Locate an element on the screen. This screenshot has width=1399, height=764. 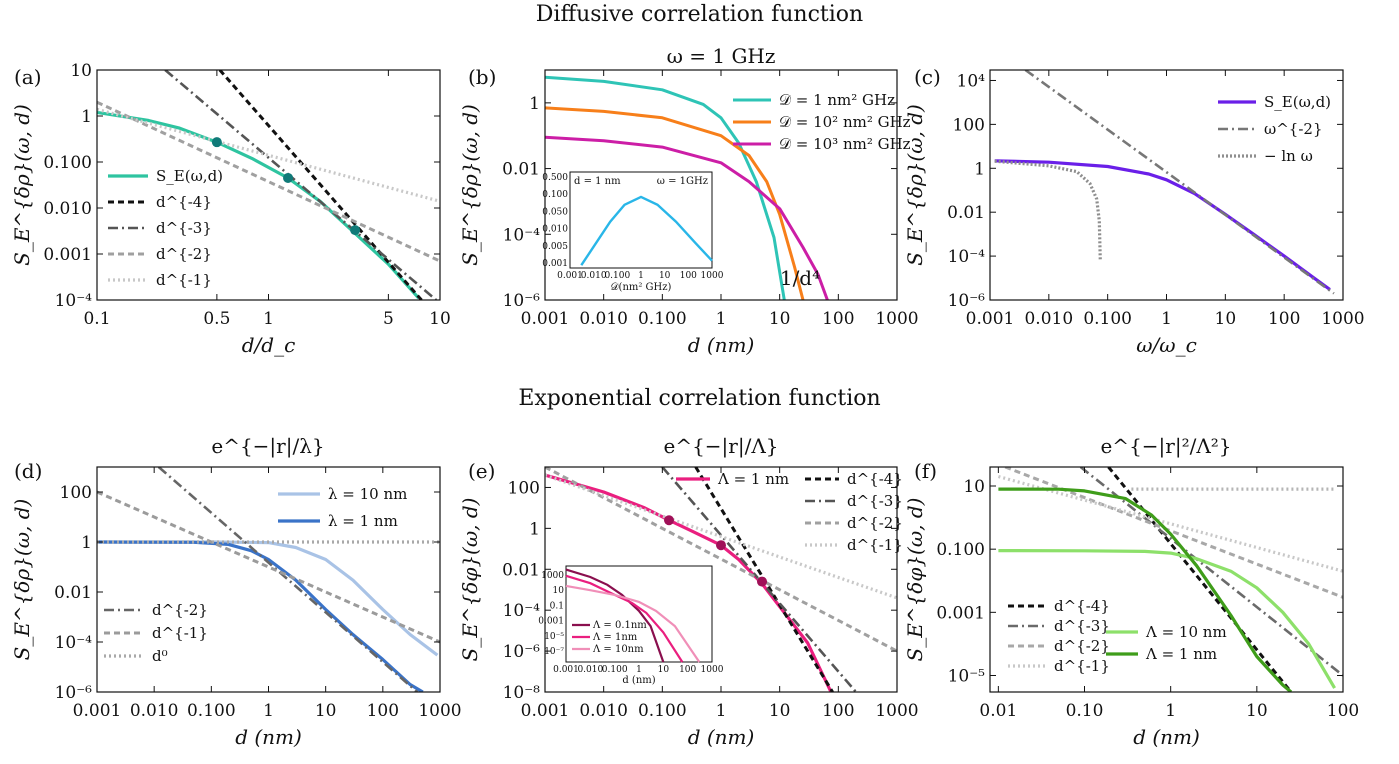
x-tick-label: 0.10 is located at coordinates (1085, 711).